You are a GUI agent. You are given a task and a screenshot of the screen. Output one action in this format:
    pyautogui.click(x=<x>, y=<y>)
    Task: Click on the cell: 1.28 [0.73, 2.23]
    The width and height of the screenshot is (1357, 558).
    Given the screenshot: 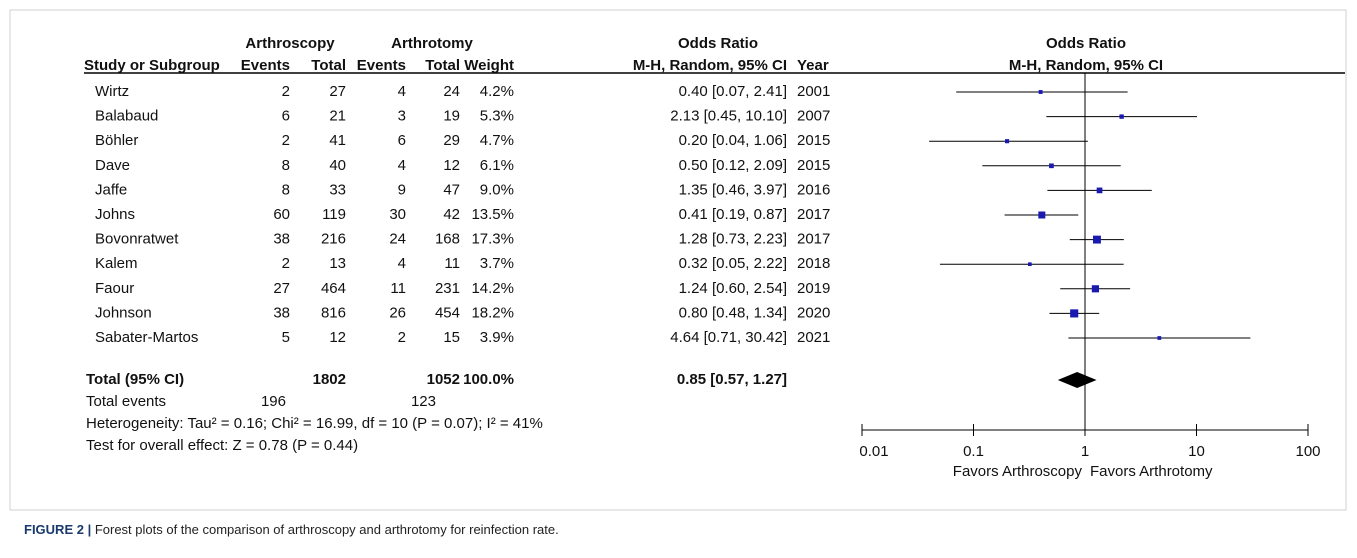 What is the action you would take?
    pyautogui.click(x=733, y=239)
    